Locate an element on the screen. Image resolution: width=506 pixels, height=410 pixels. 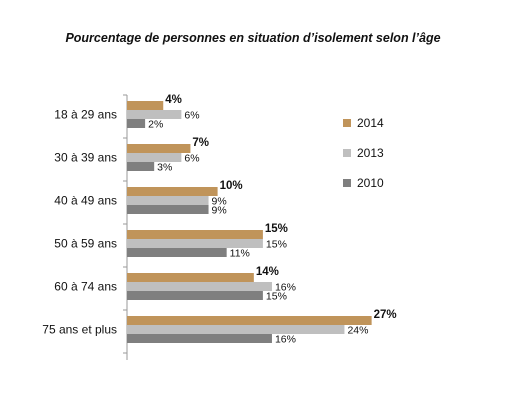
legend-swatch-2014 is located at coordinates (347, 123).